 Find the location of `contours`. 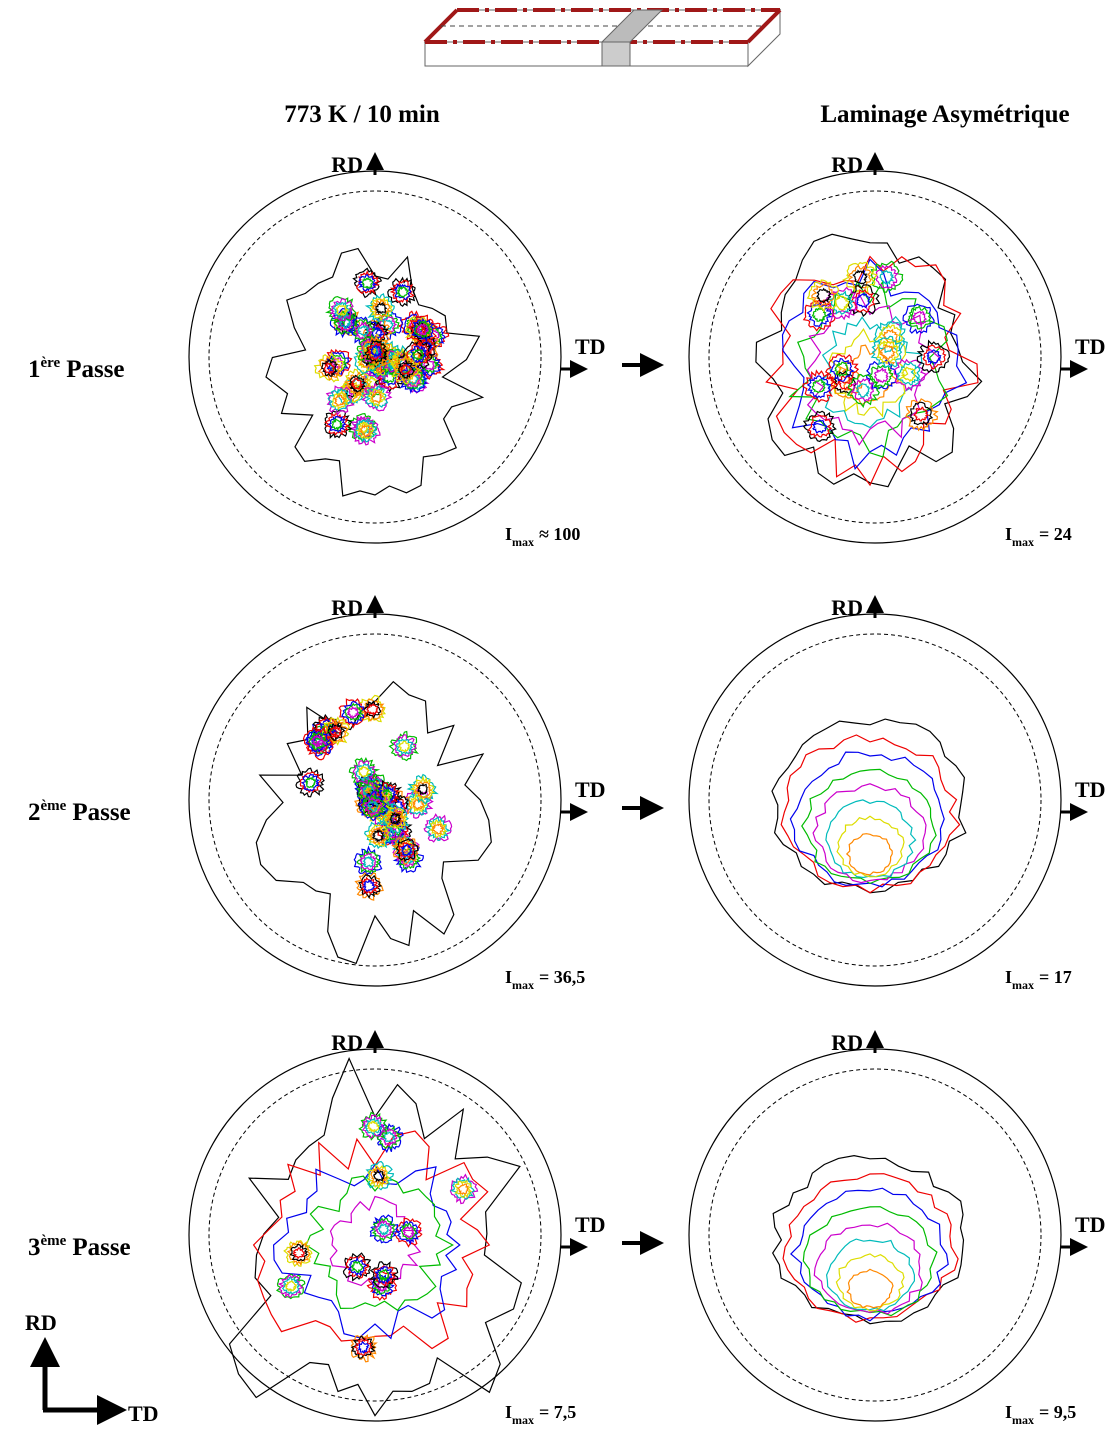

contours is located at coordinates (373, 822).